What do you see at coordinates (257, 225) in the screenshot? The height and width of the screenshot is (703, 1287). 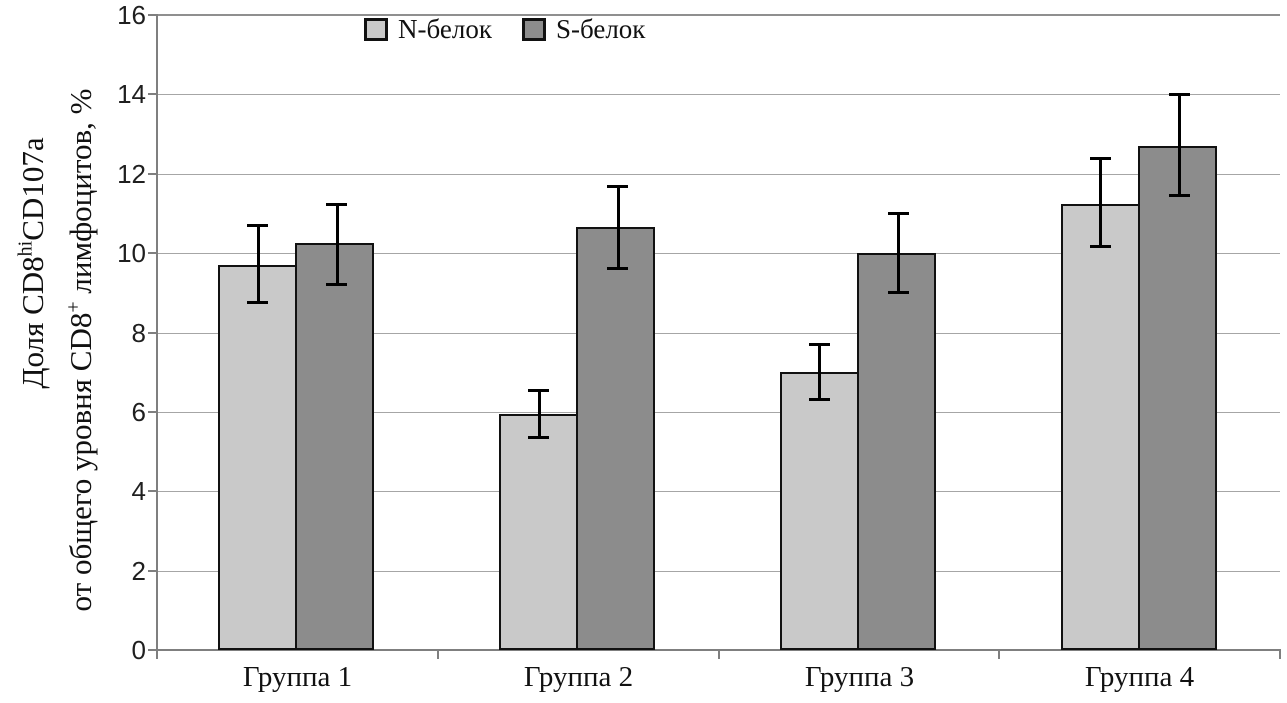 I see `error-cap-top-n-group1` at bounding box center [257, 225].